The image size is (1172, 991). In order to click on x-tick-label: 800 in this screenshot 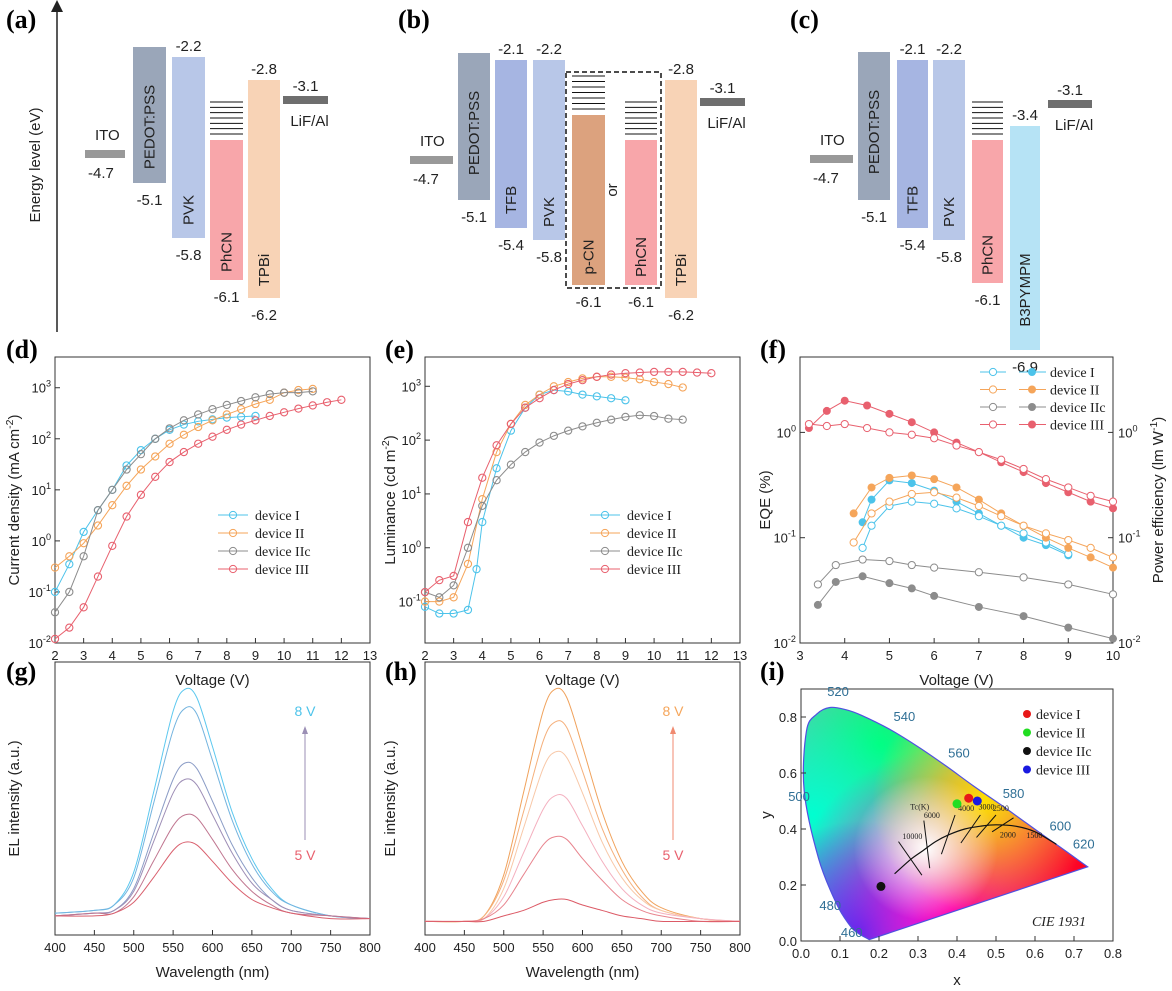, I will do `click(370, 947)`.